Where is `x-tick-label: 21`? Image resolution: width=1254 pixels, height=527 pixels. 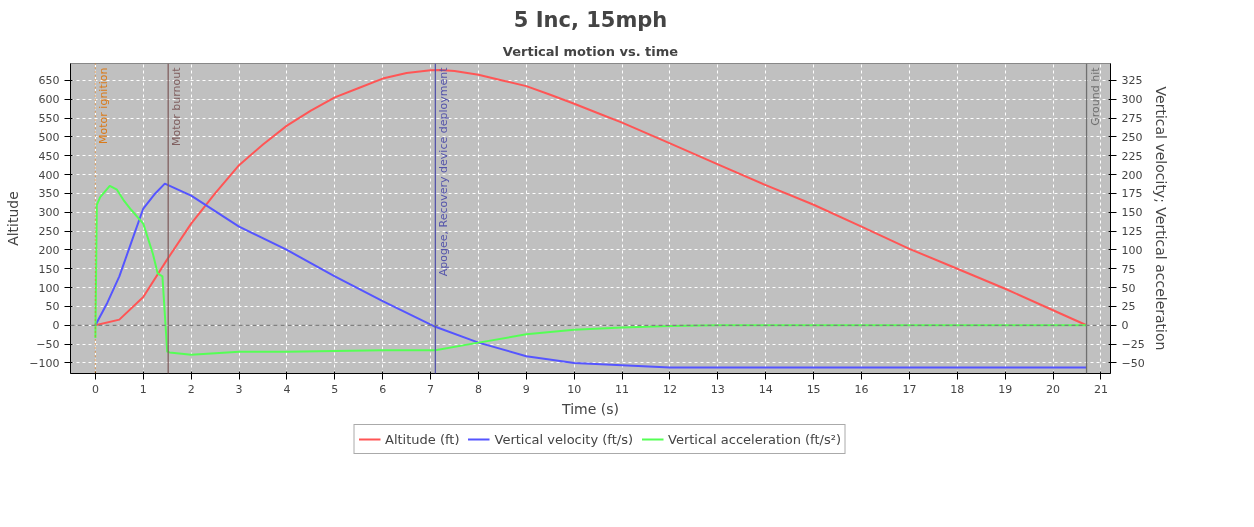 x-tick-label: 21 is located at coordinates (1100, 389).